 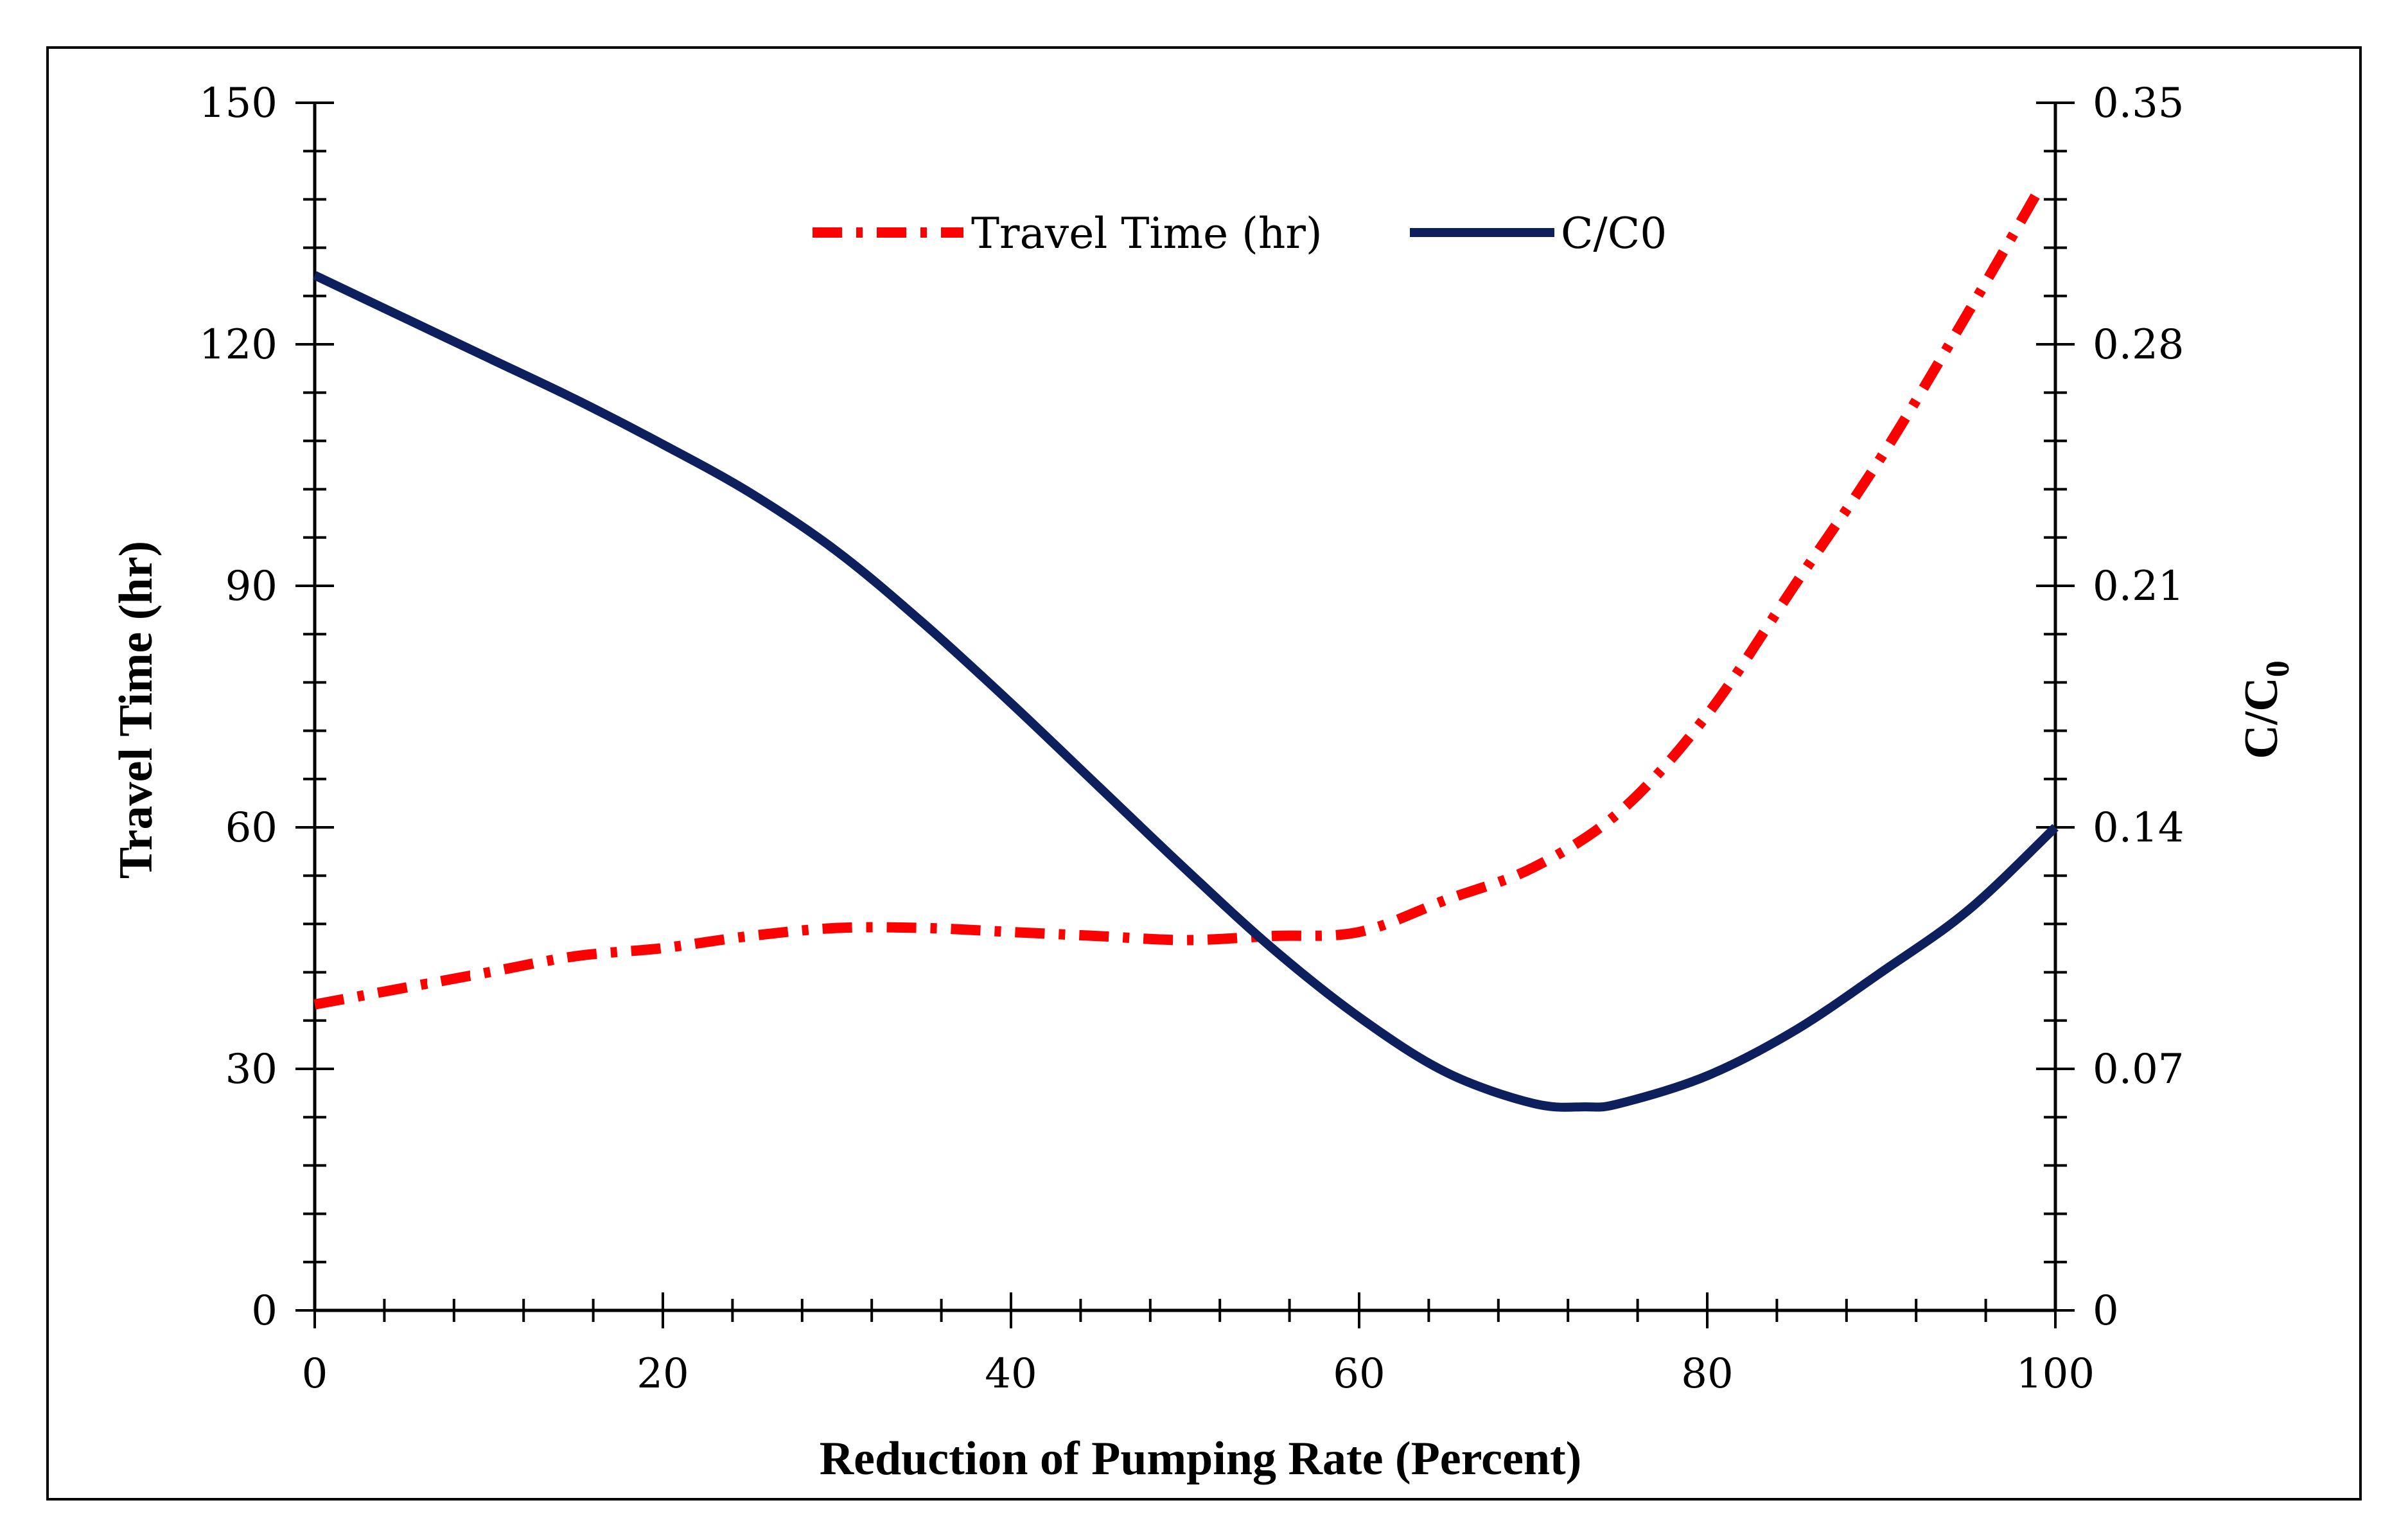 I want to click on y-right-tick-label: 0.07, so click(x=2138, y=1069).